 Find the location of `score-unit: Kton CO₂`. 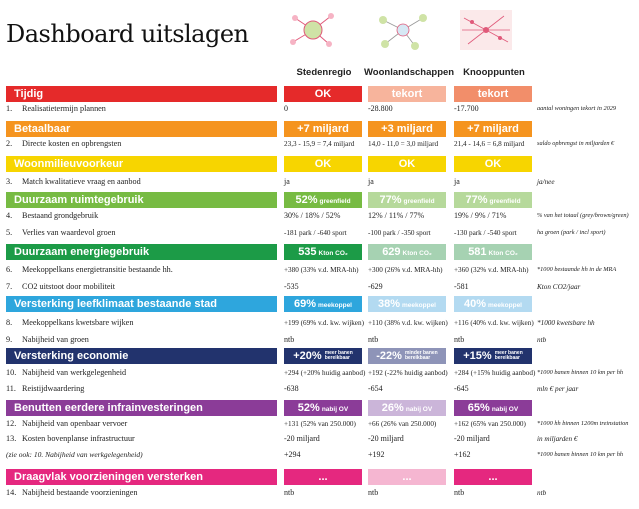

score-unit: Kton CO₂ is located at coordinates (333, 253).